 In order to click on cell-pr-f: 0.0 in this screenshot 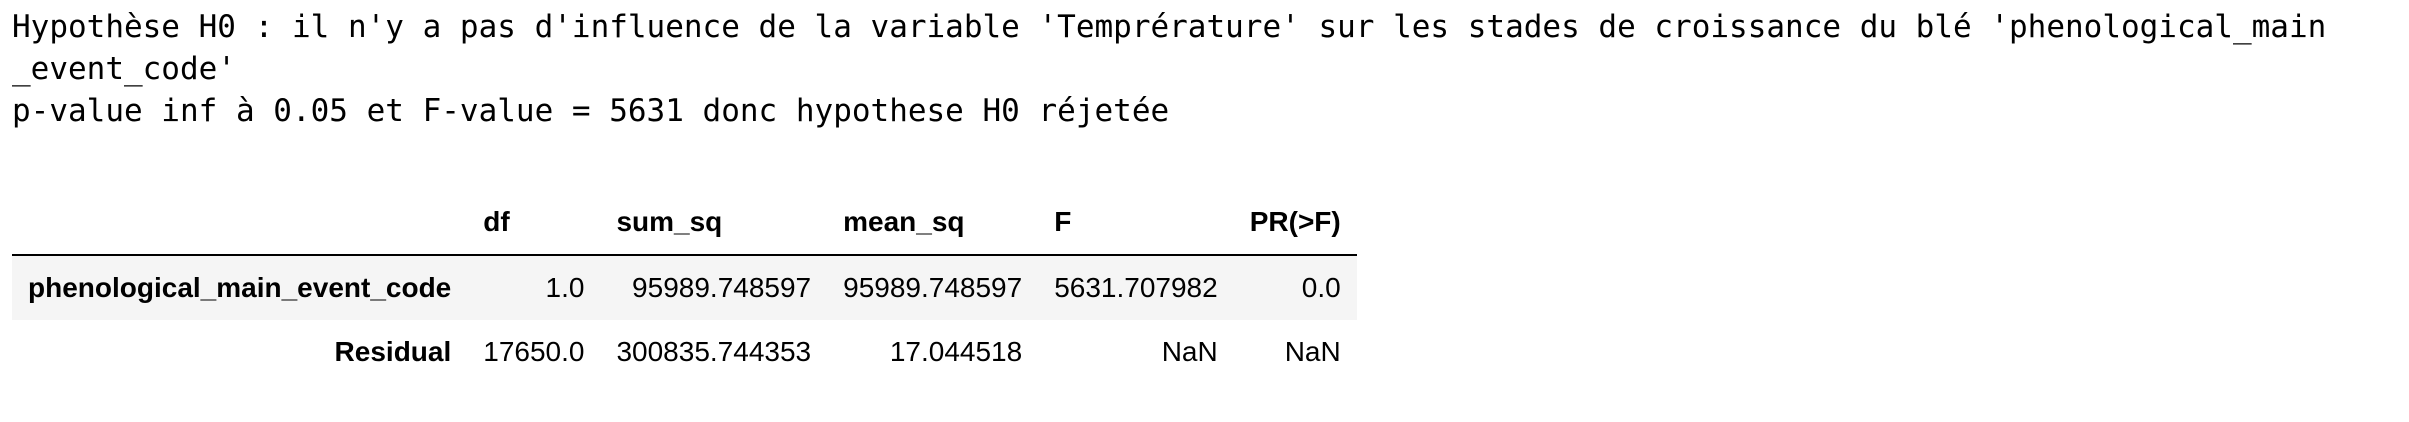, I will do `click(1321, 287)`.